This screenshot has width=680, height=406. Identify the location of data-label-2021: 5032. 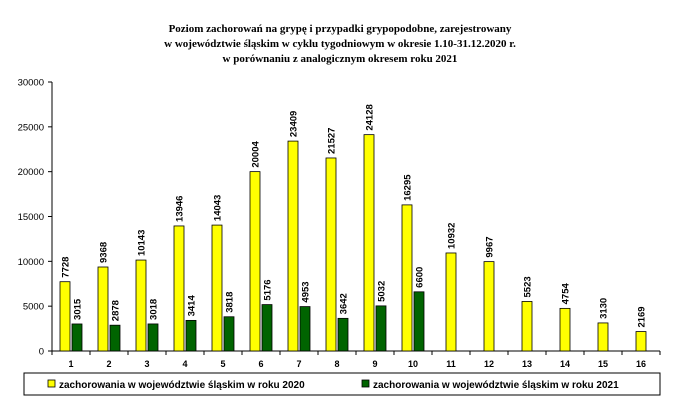
(382, 291).